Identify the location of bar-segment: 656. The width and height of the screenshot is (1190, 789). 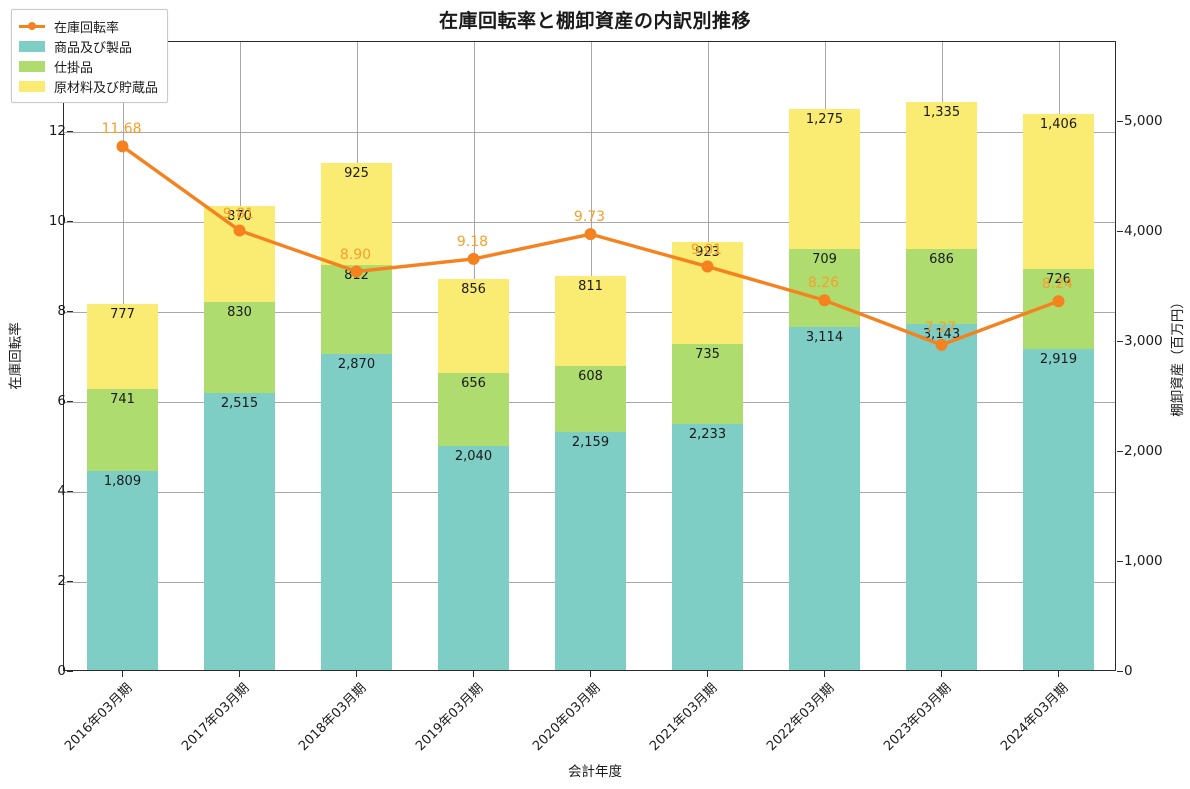
(473, 409).